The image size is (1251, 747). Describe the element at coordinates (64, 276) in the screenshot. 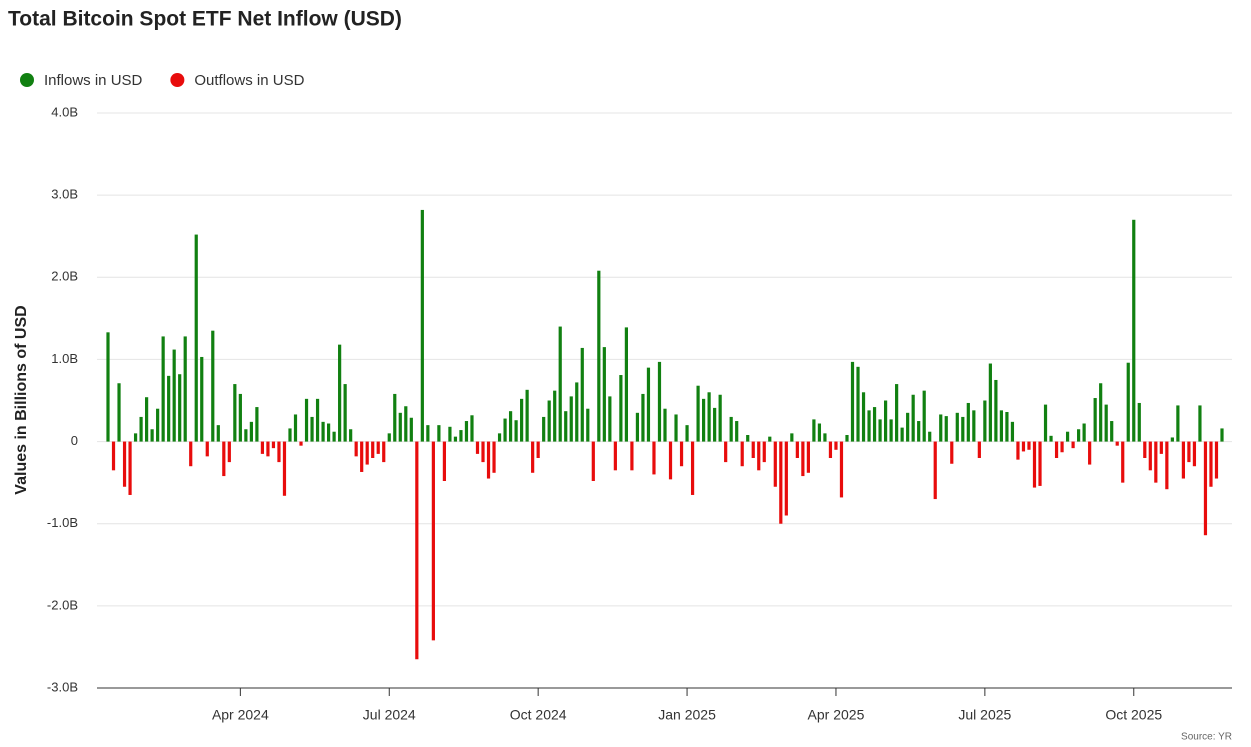

I see `y-tick-label: 2.0B` at that location.